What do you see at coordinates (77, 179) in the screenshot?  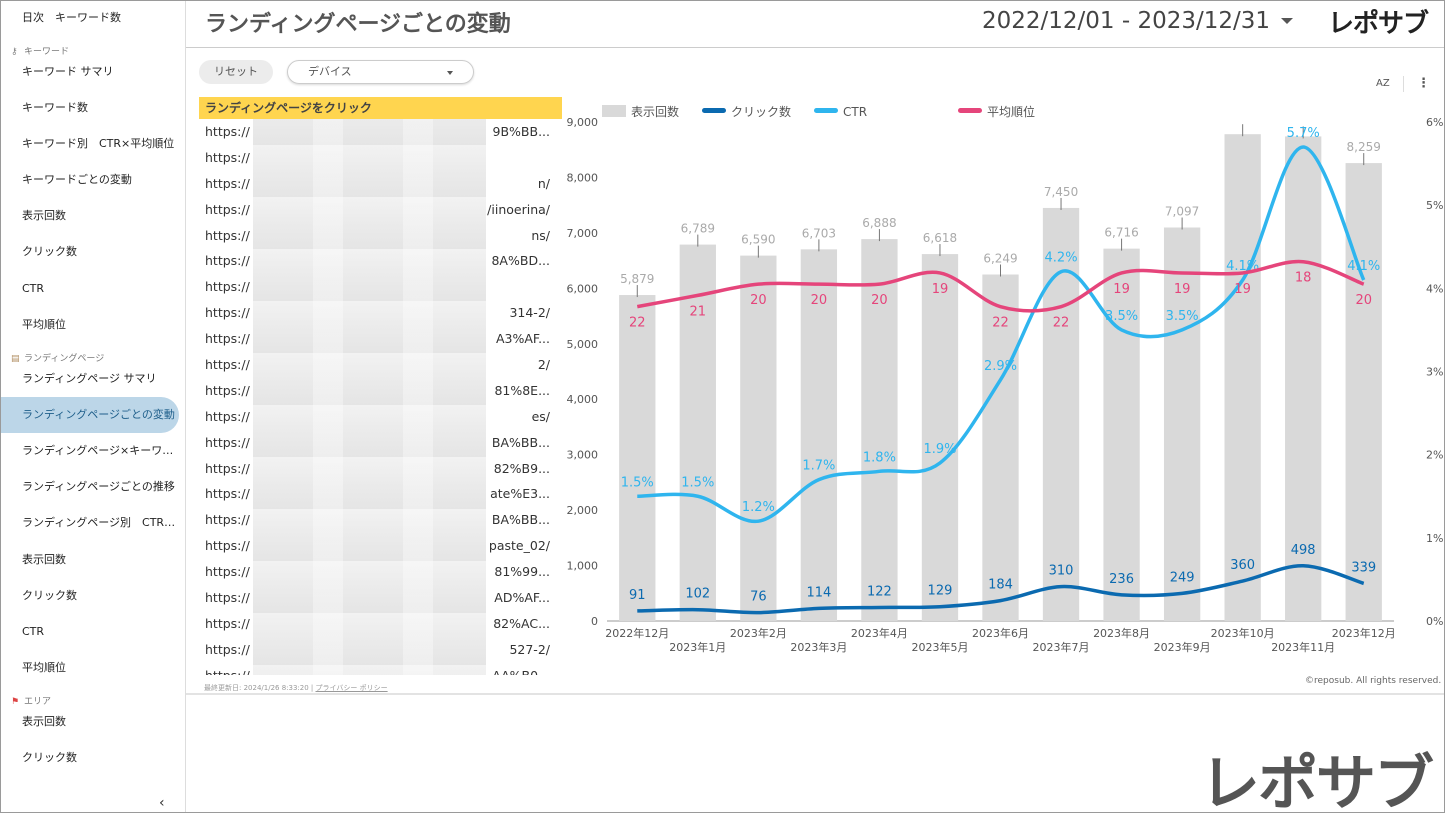 I see `sidebar-item-5: キーワードごとの変動` at bounding box center [77, 179].